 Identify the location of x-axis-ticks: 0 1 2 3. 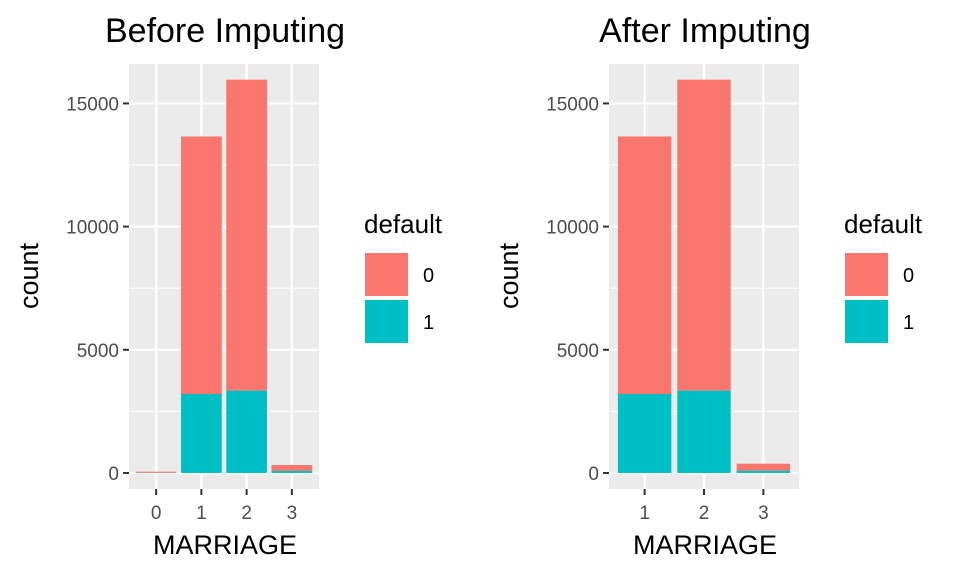
(224, 506).